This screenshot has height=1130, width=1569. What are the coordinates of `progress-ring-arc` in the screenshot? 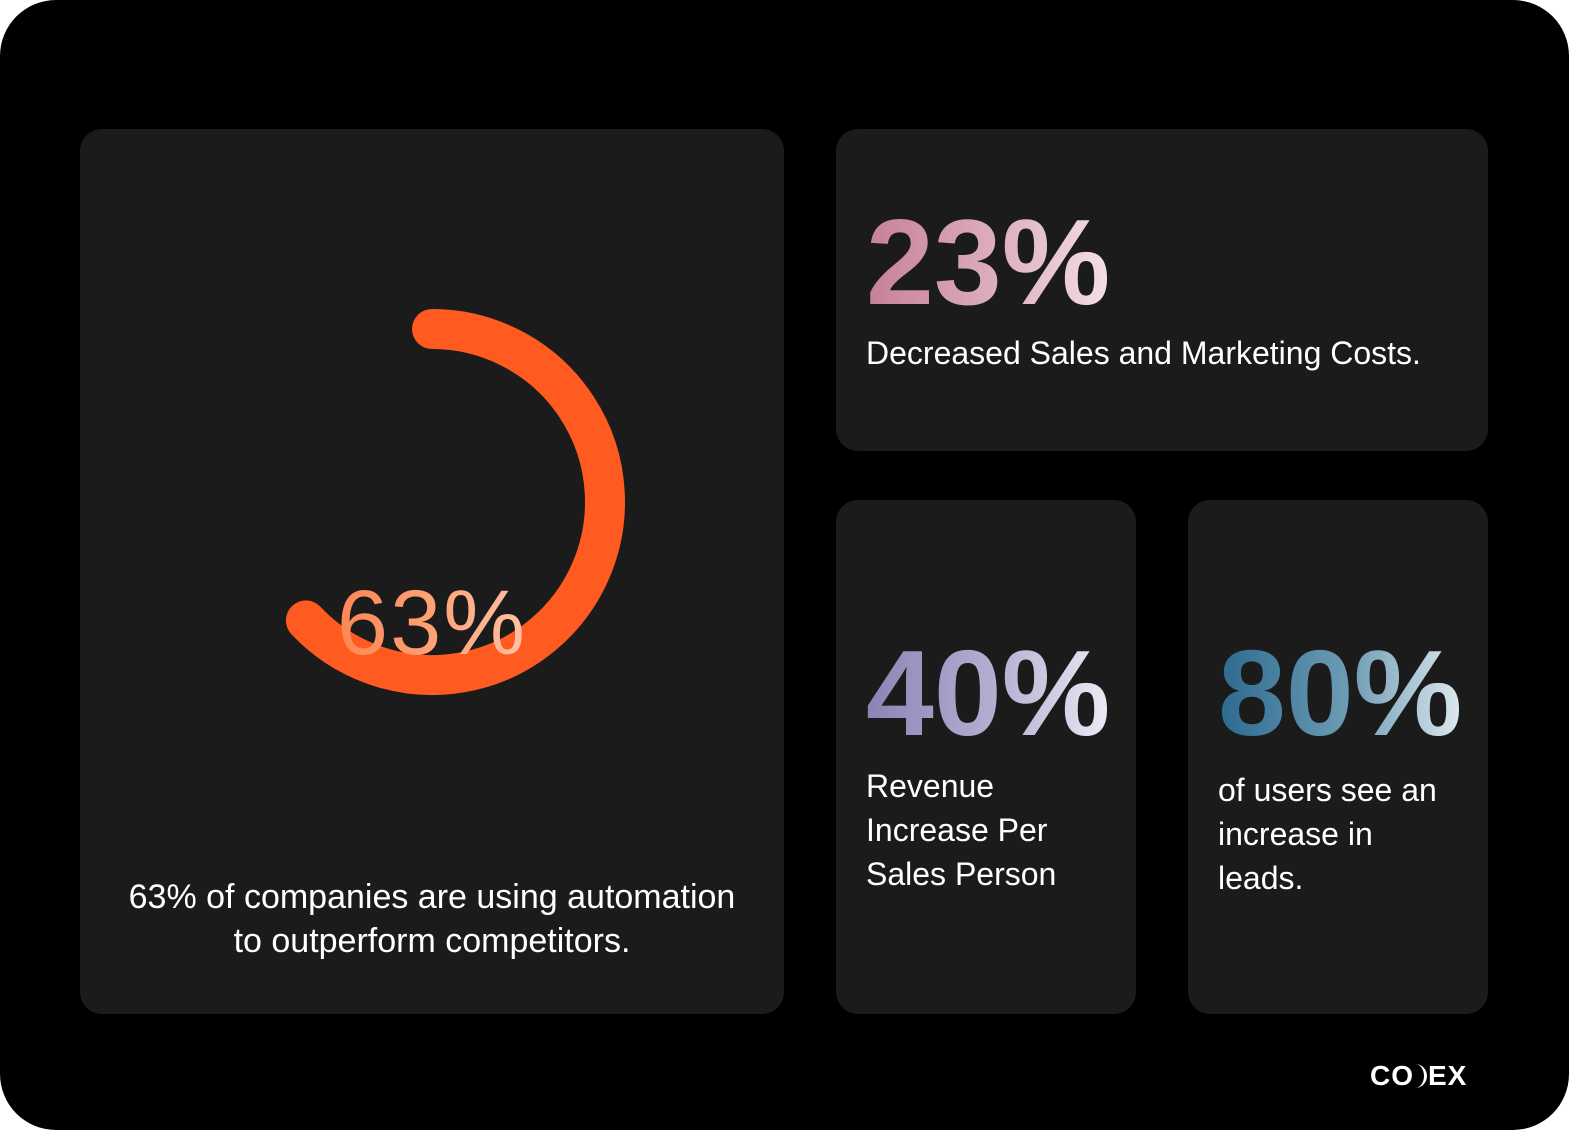 It's located at (455, 502).